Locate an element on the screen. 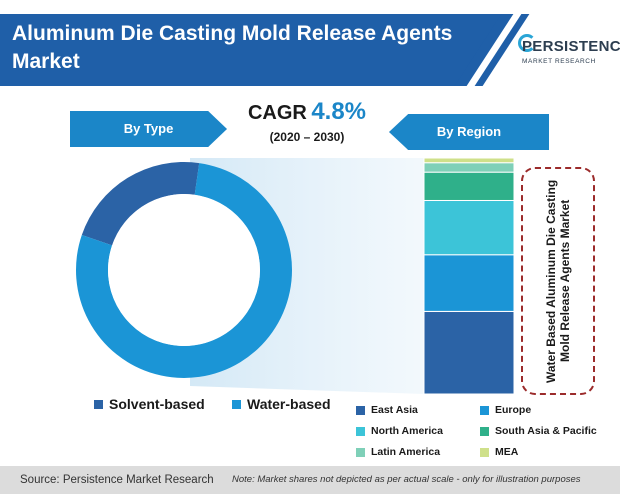 The width and height of the screenshot is (620, 494). legend-solvent: Solvent-based is located at coordinates (149, 404).